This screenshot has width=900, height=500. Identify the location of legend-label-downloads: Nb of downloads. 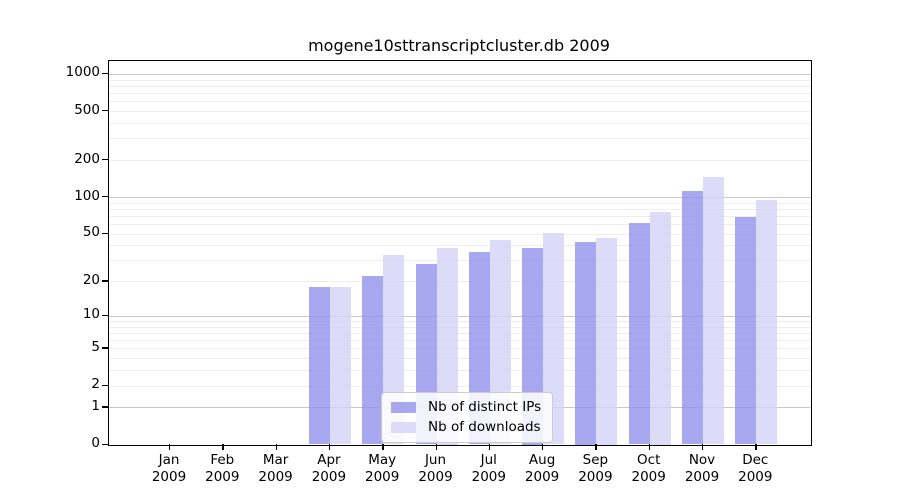
(484, 427).